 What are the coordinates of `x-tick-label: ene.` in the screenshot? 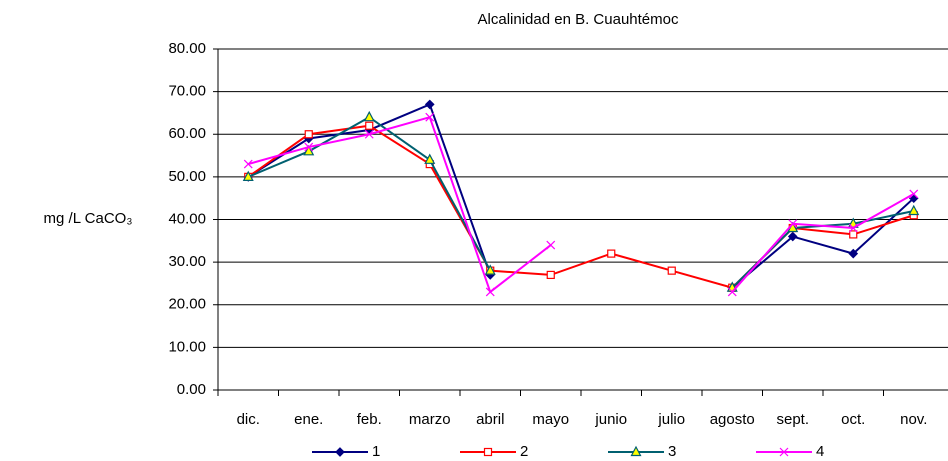 It's located at (308, 419).